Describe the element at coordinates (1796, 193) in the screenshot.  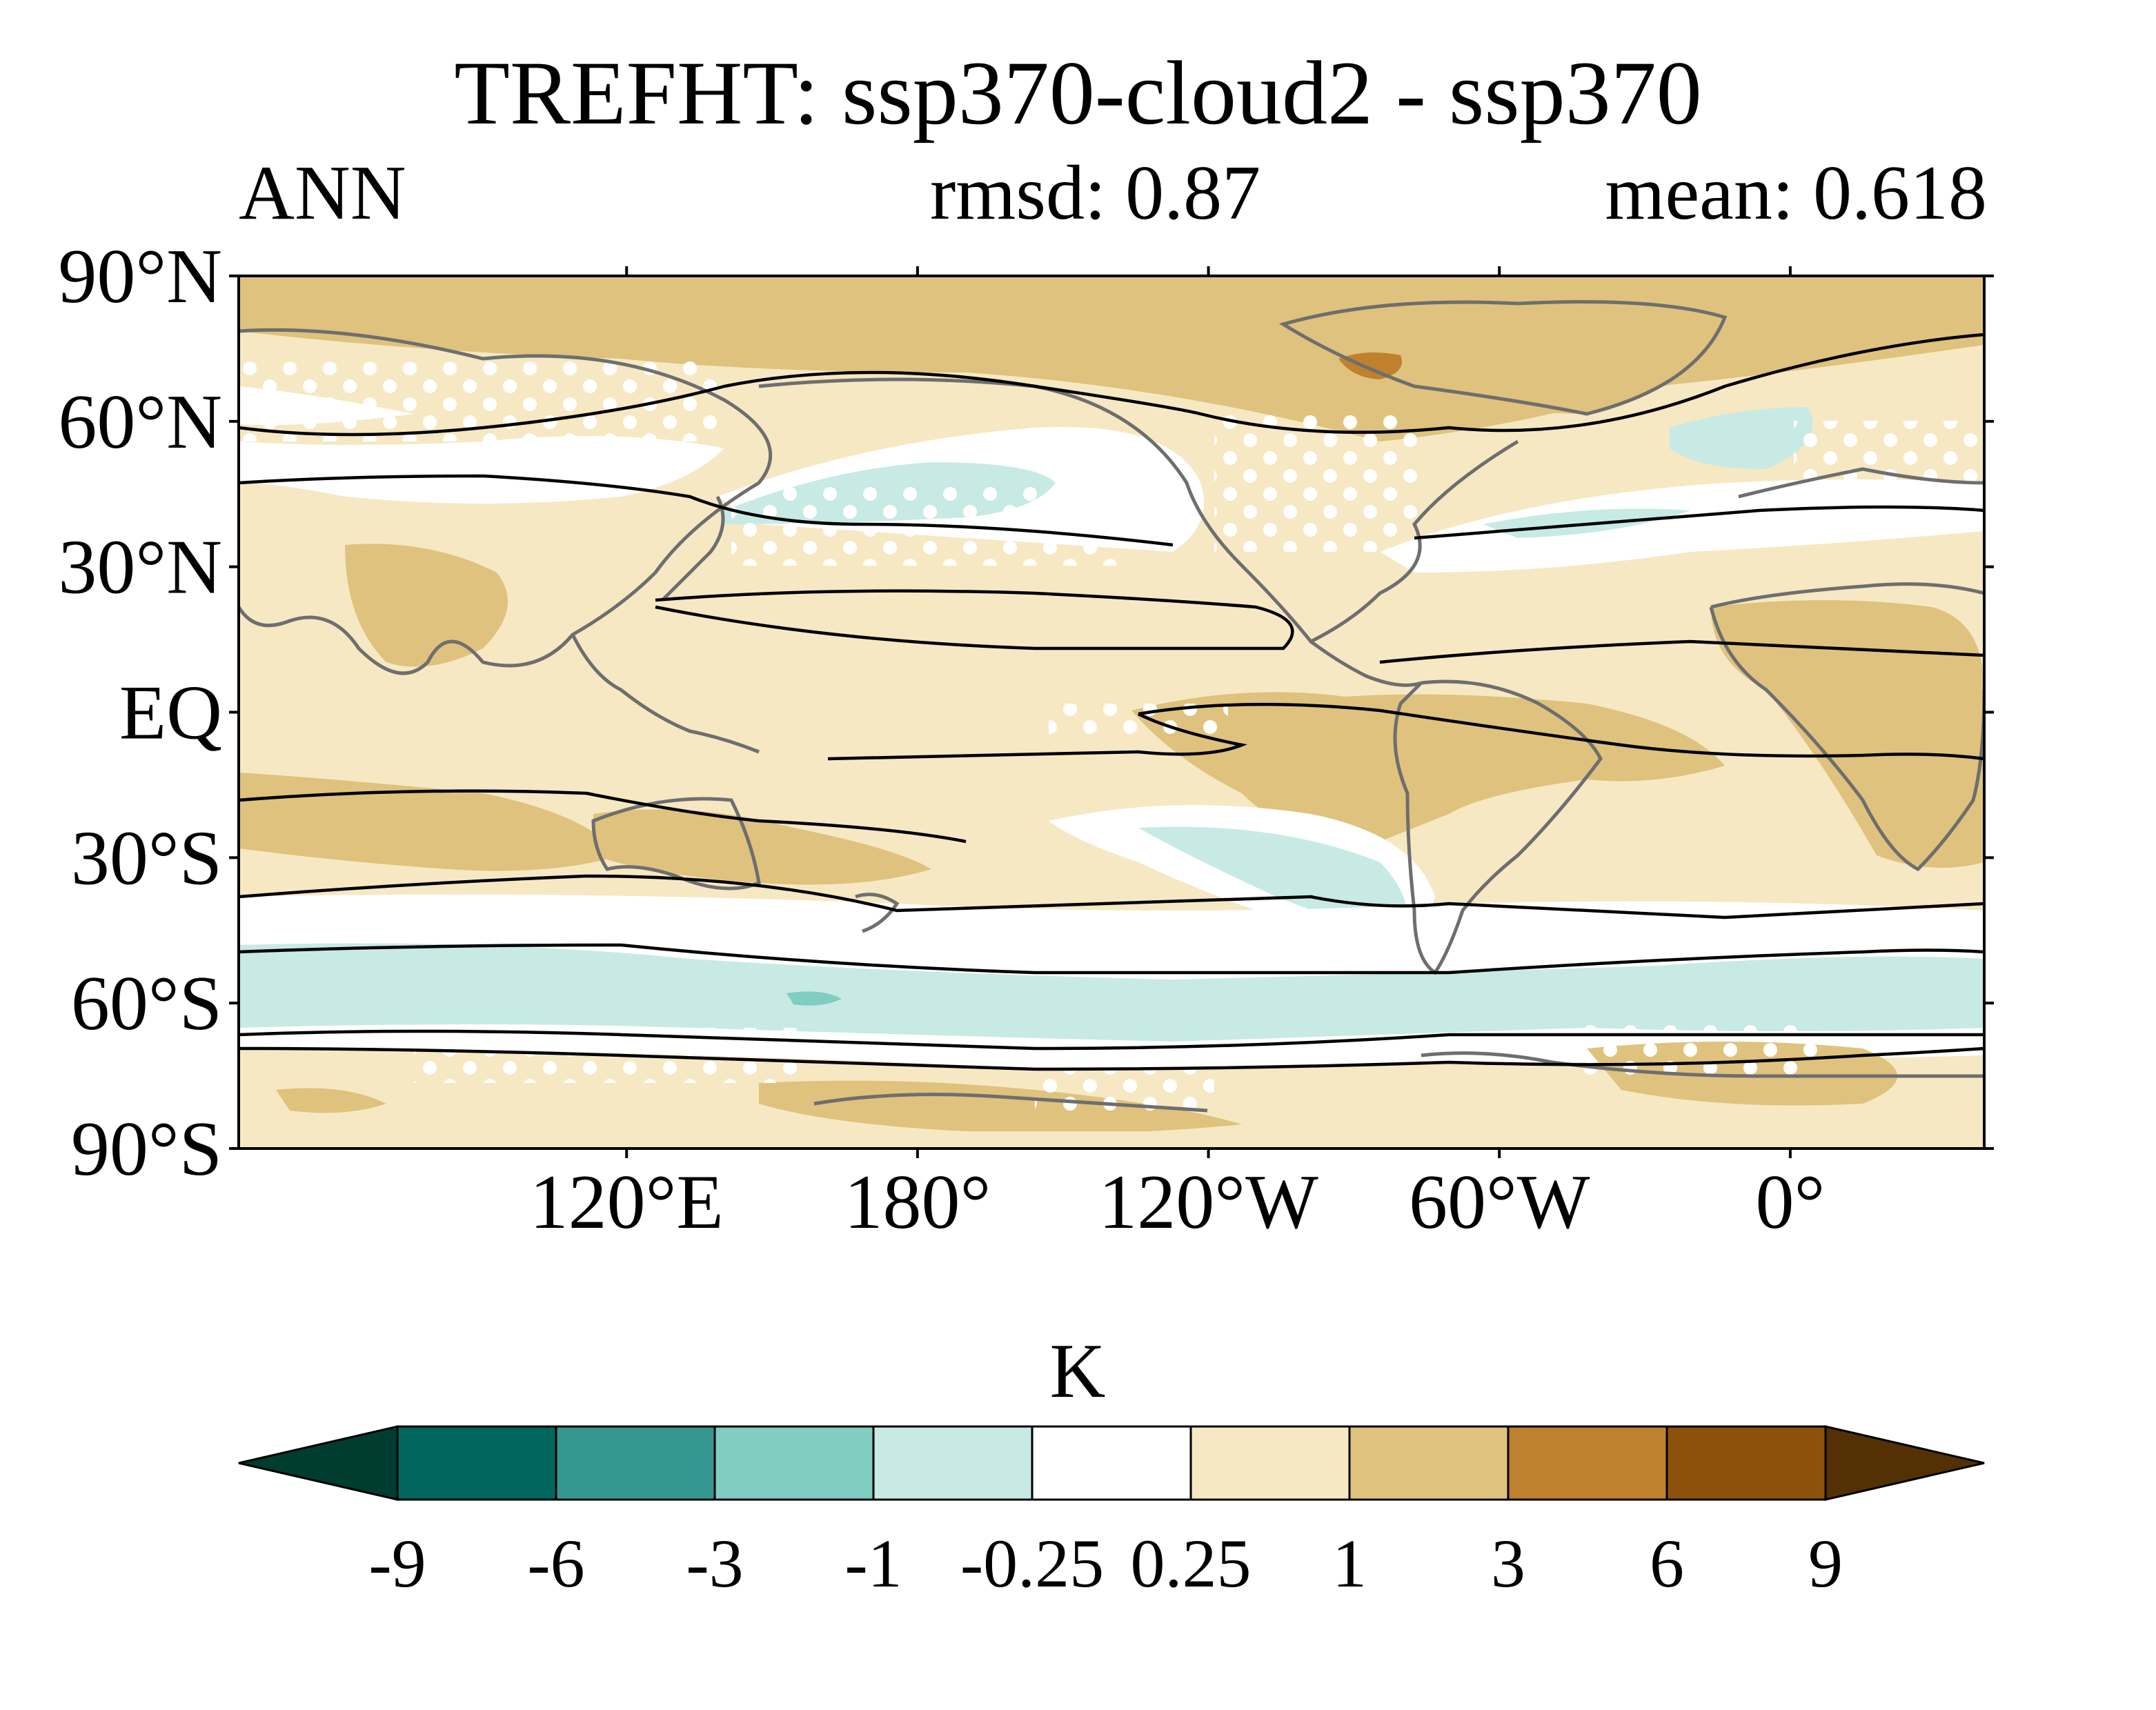
I see `mean-label: mean: 0.618` at that location.